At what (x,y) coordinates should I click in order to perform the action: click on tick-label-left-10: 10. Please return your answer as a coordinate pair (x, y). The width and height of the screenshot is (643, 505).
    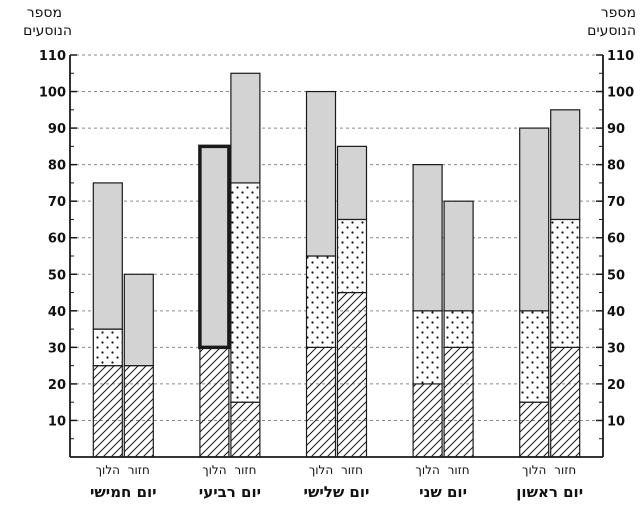
    Looking at the image, I should click on (57, 421).